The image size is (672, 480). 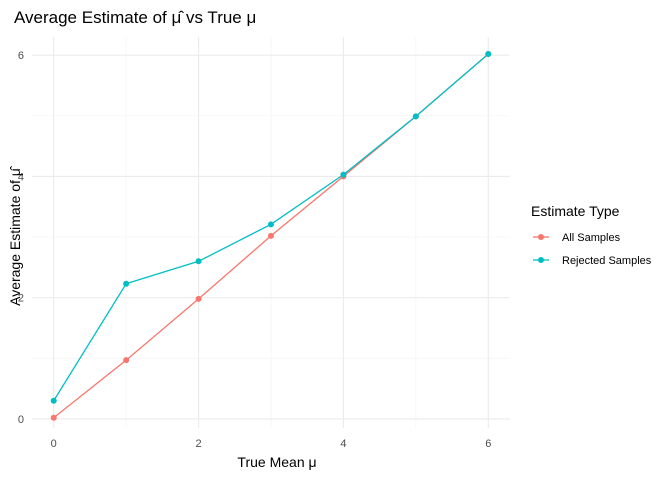 I want to click on legend-item: All Samples, so click(x=577, y=238).